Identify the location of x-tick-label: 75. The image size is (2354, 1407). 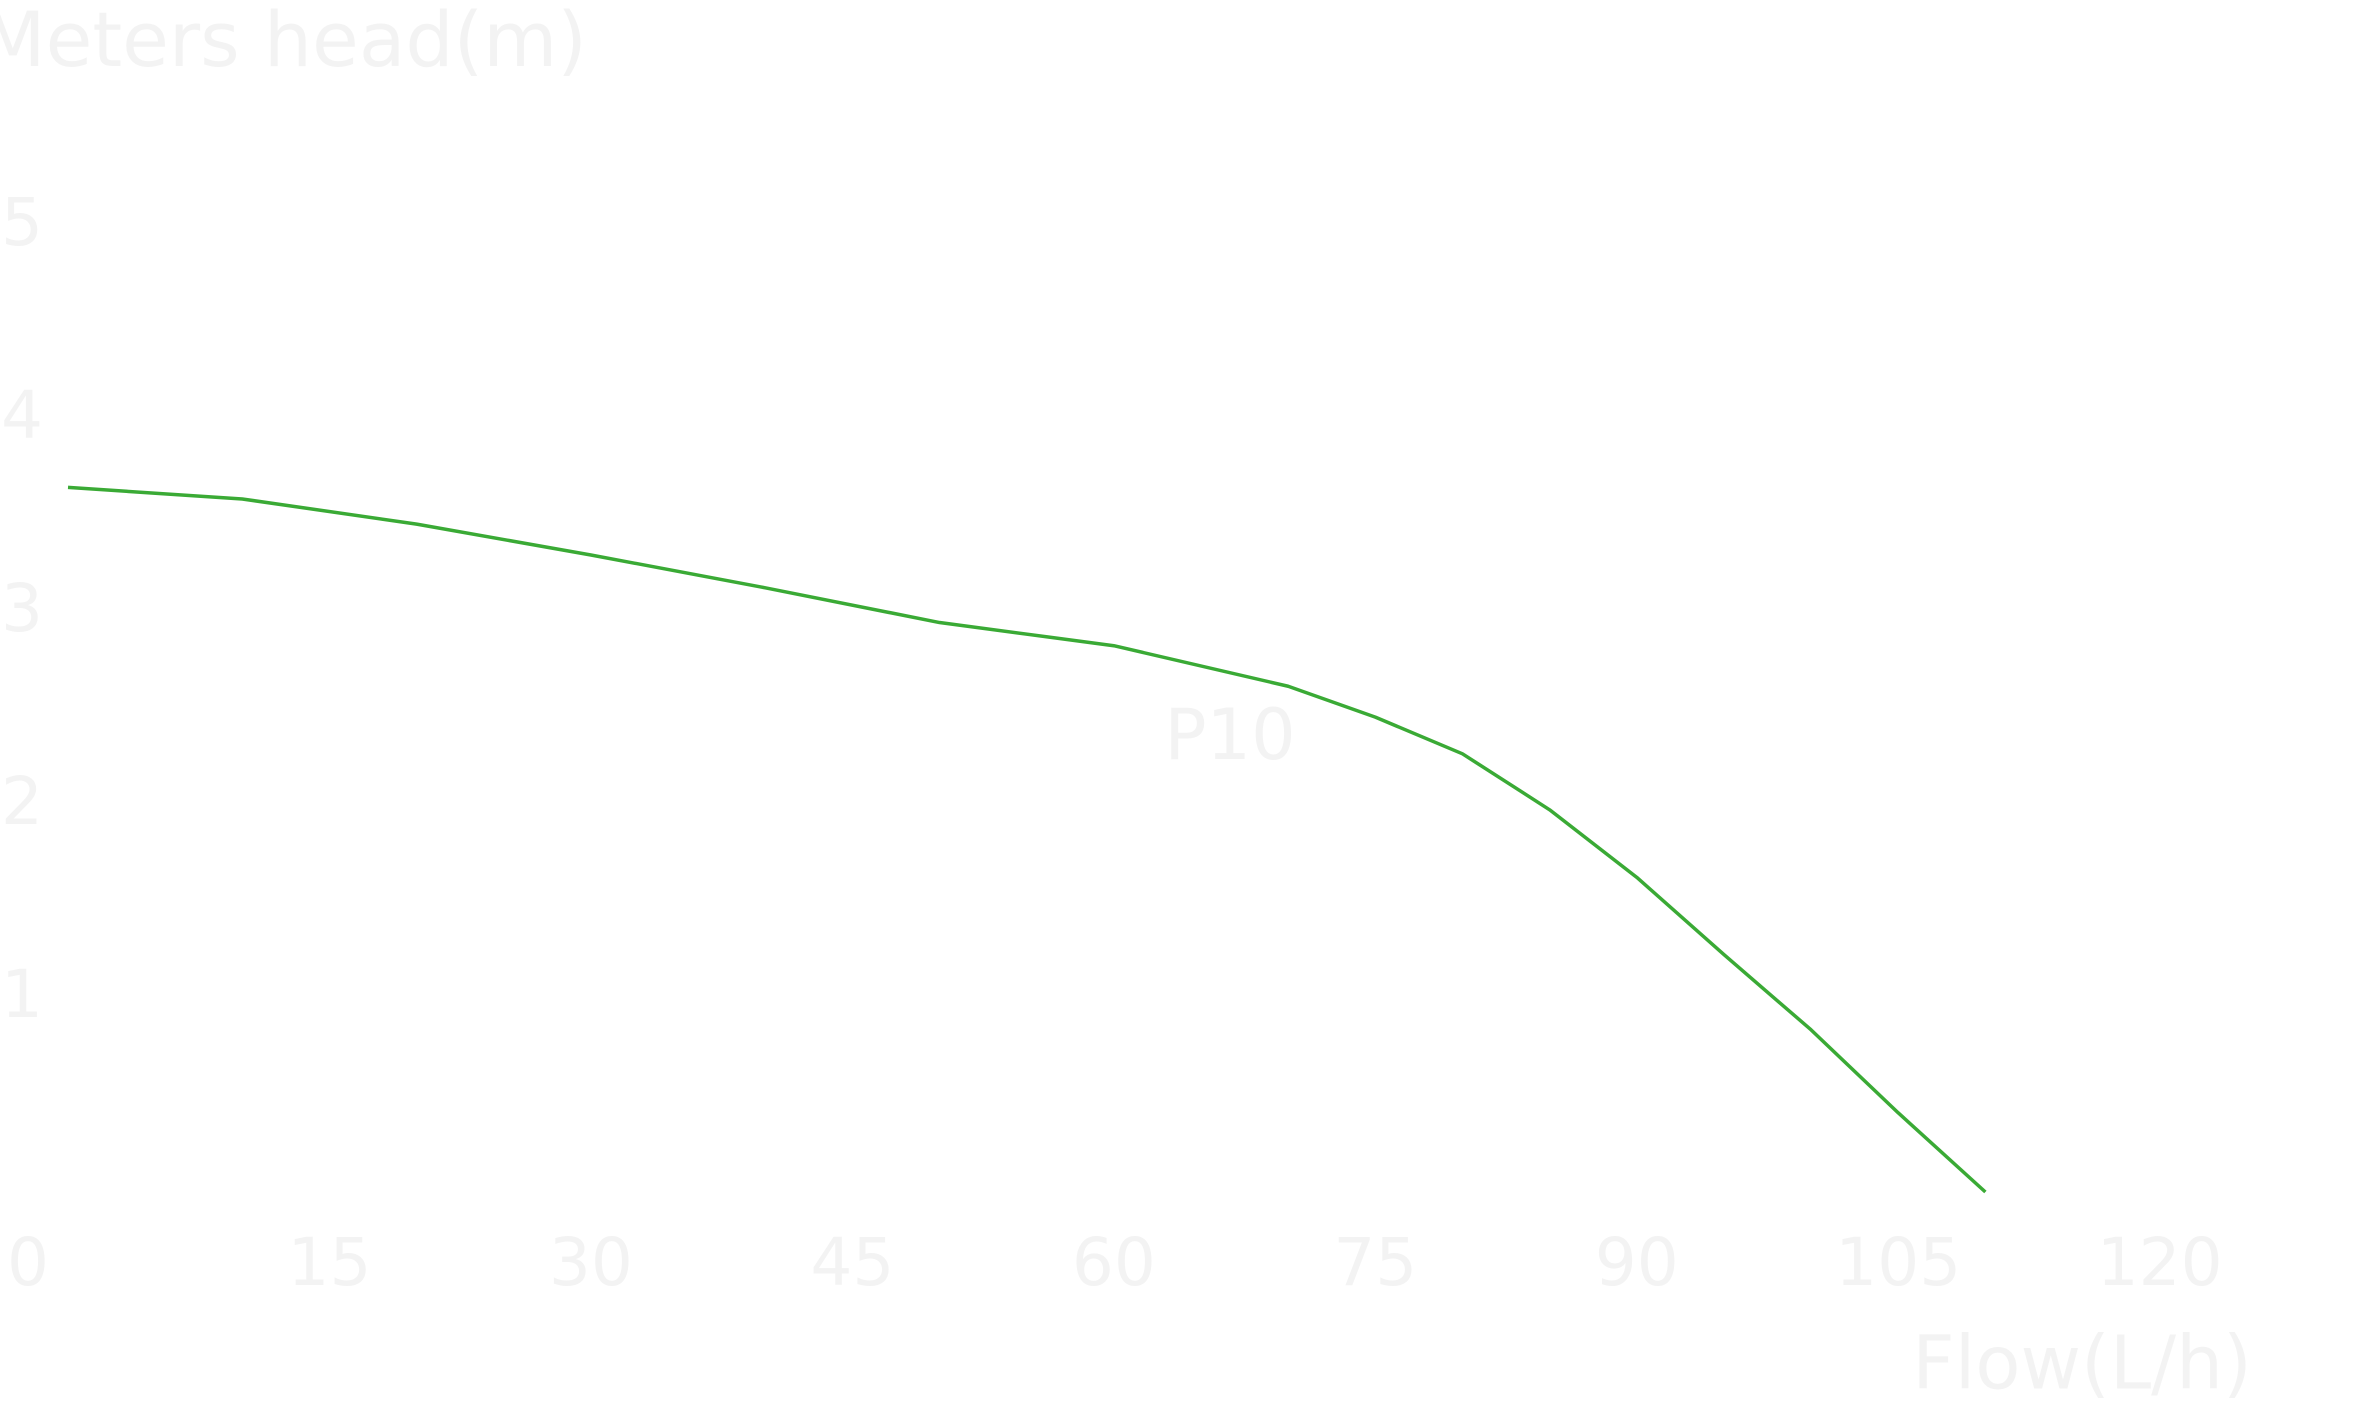
(1375, 1262).